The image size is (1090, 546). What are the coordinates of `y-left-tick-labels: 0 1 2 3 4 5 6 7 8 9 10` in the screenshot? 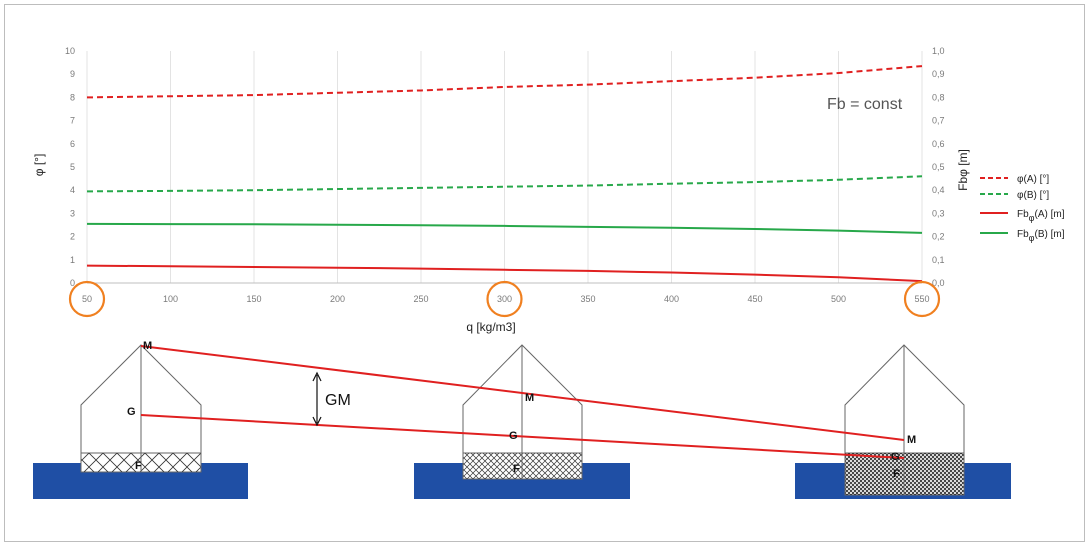 It's located at (70, 167).